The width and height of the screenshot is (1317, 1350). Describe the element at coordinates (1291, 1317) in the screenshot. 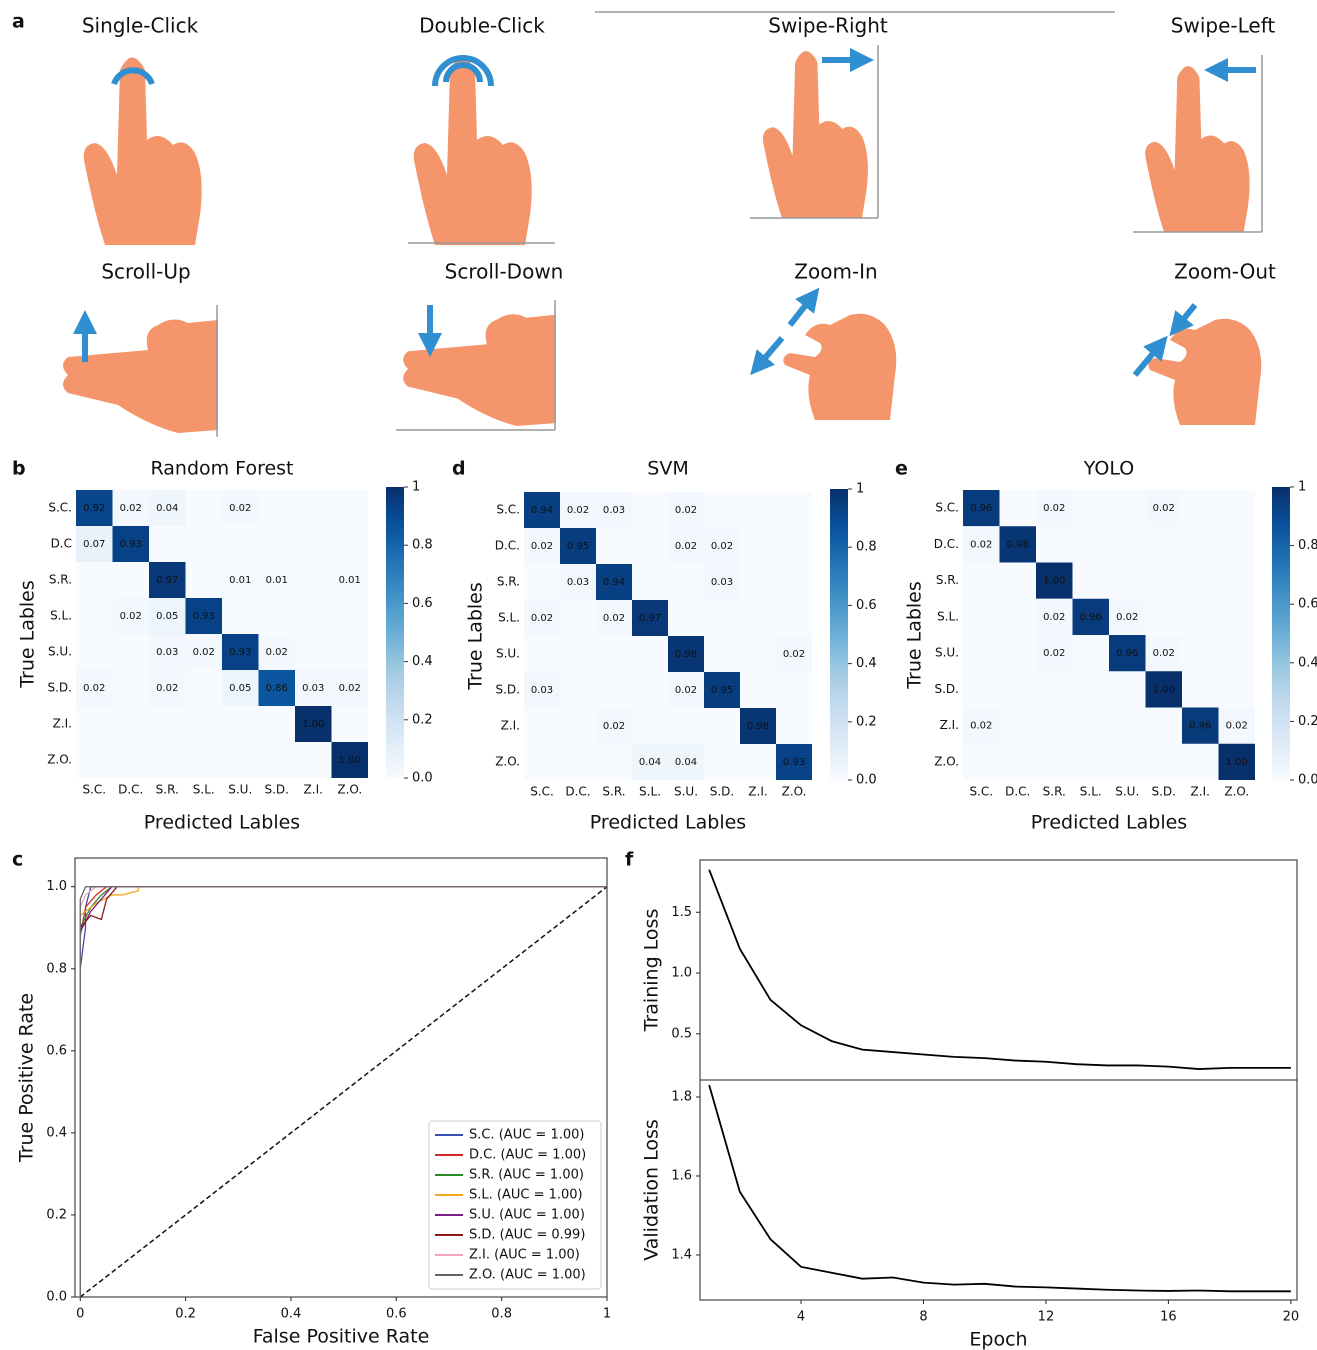

I see `x-tick-label: 20` at that location.